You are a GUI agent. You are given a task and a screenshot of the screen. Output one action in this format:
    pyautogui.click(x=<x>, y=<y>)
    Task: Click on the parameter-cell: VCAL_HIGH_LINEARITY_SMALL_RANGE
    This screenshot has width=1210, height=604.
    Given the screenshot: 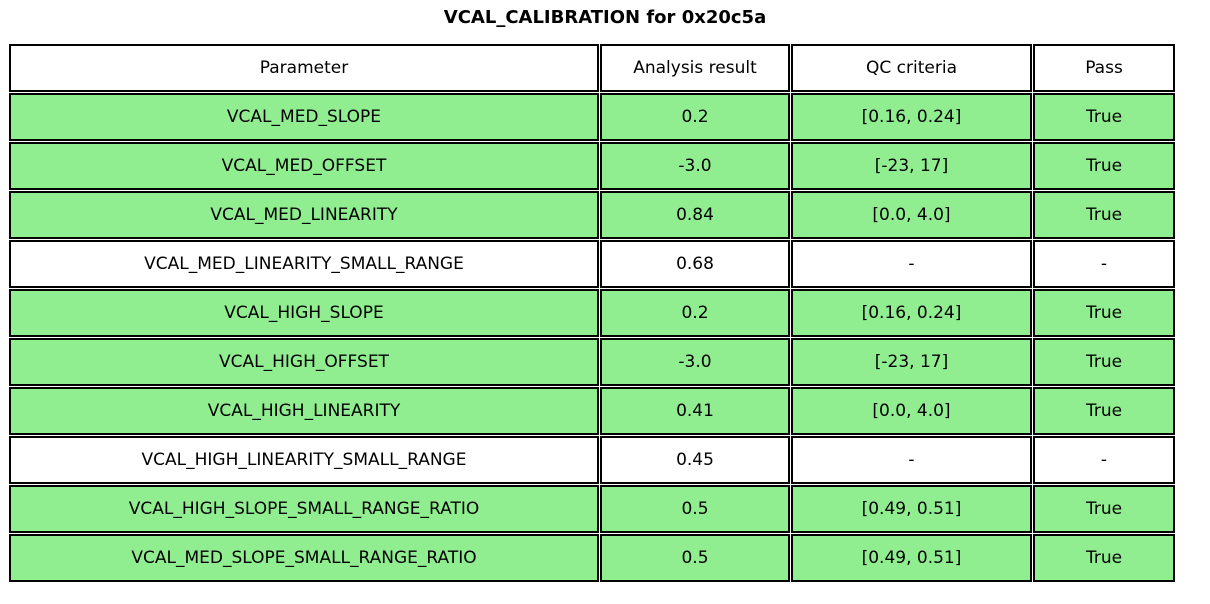 What is the action you would take?
    pyautogui.click(x=304, y=460)
    